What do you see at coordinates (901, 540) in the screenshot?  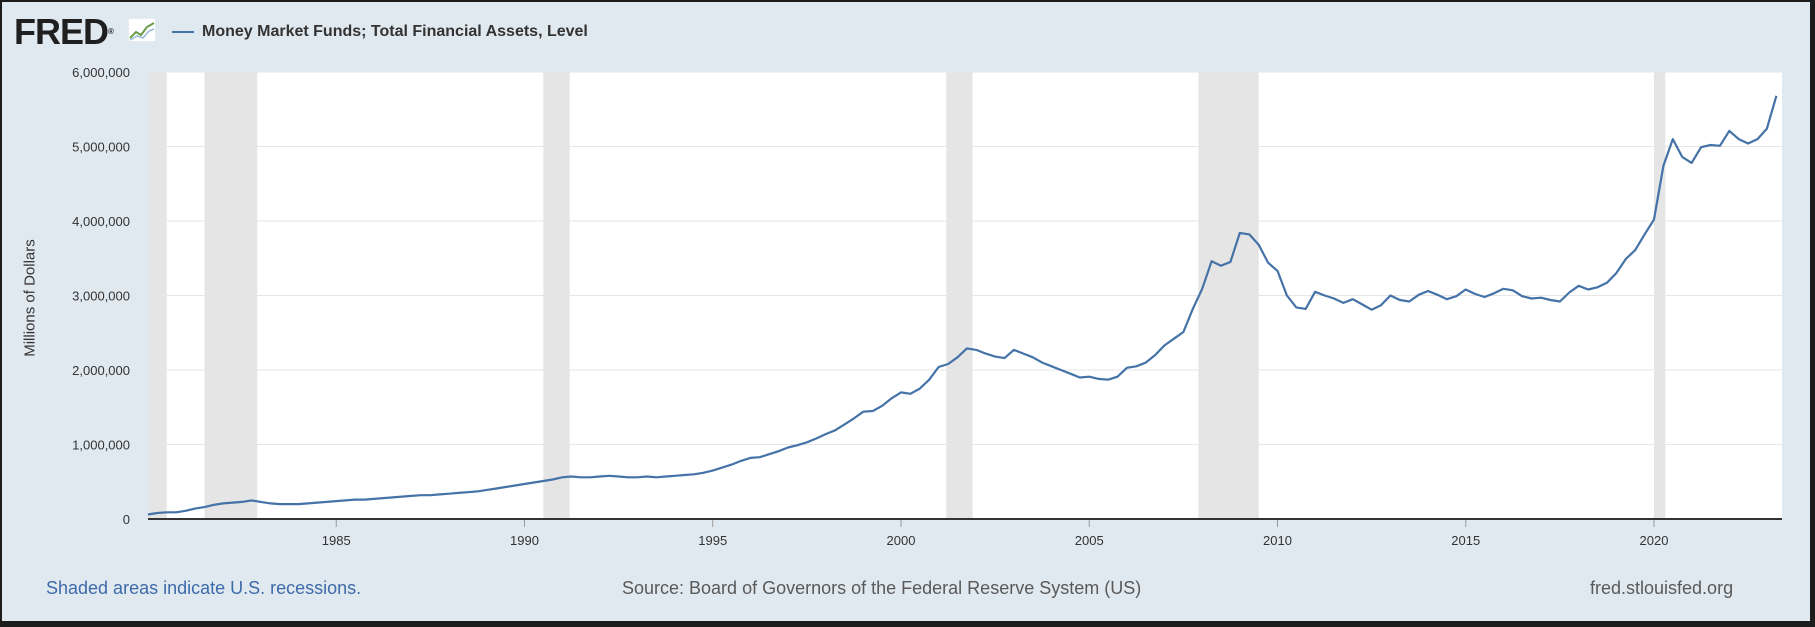 I see `x-tick-label: 2000` at bounding box center [901, 540].